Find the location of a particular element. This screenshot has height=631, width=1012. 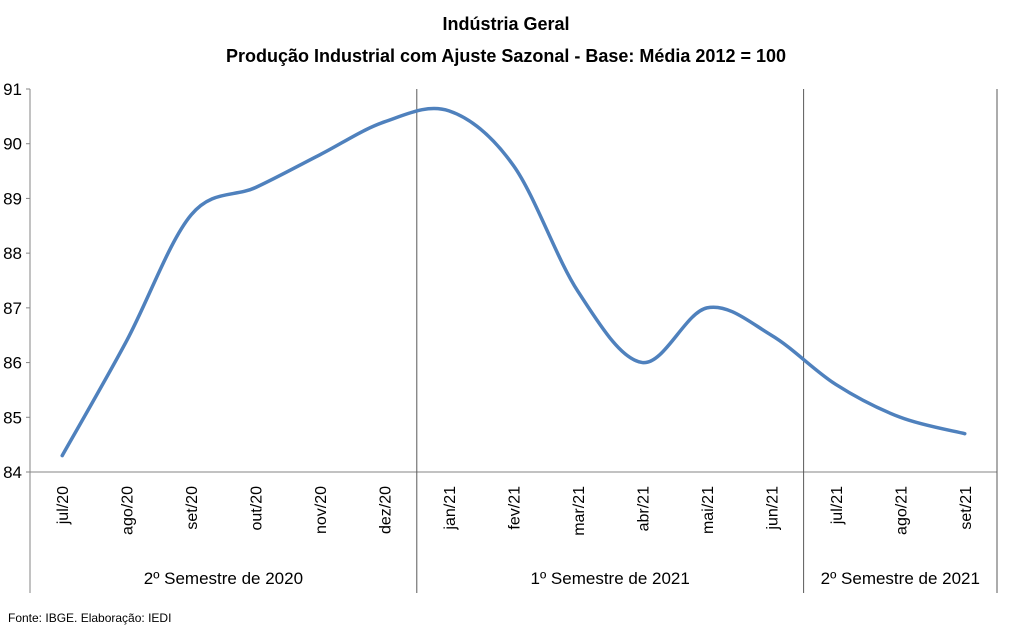

x-tick-label: mai/21 is located at coordinates (708, 510).